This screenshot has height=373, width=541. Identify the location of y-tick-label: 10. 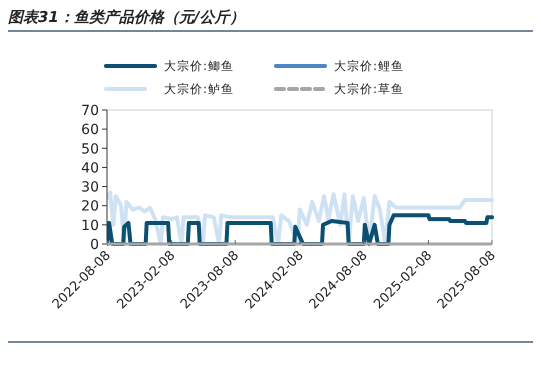
(90, 226).